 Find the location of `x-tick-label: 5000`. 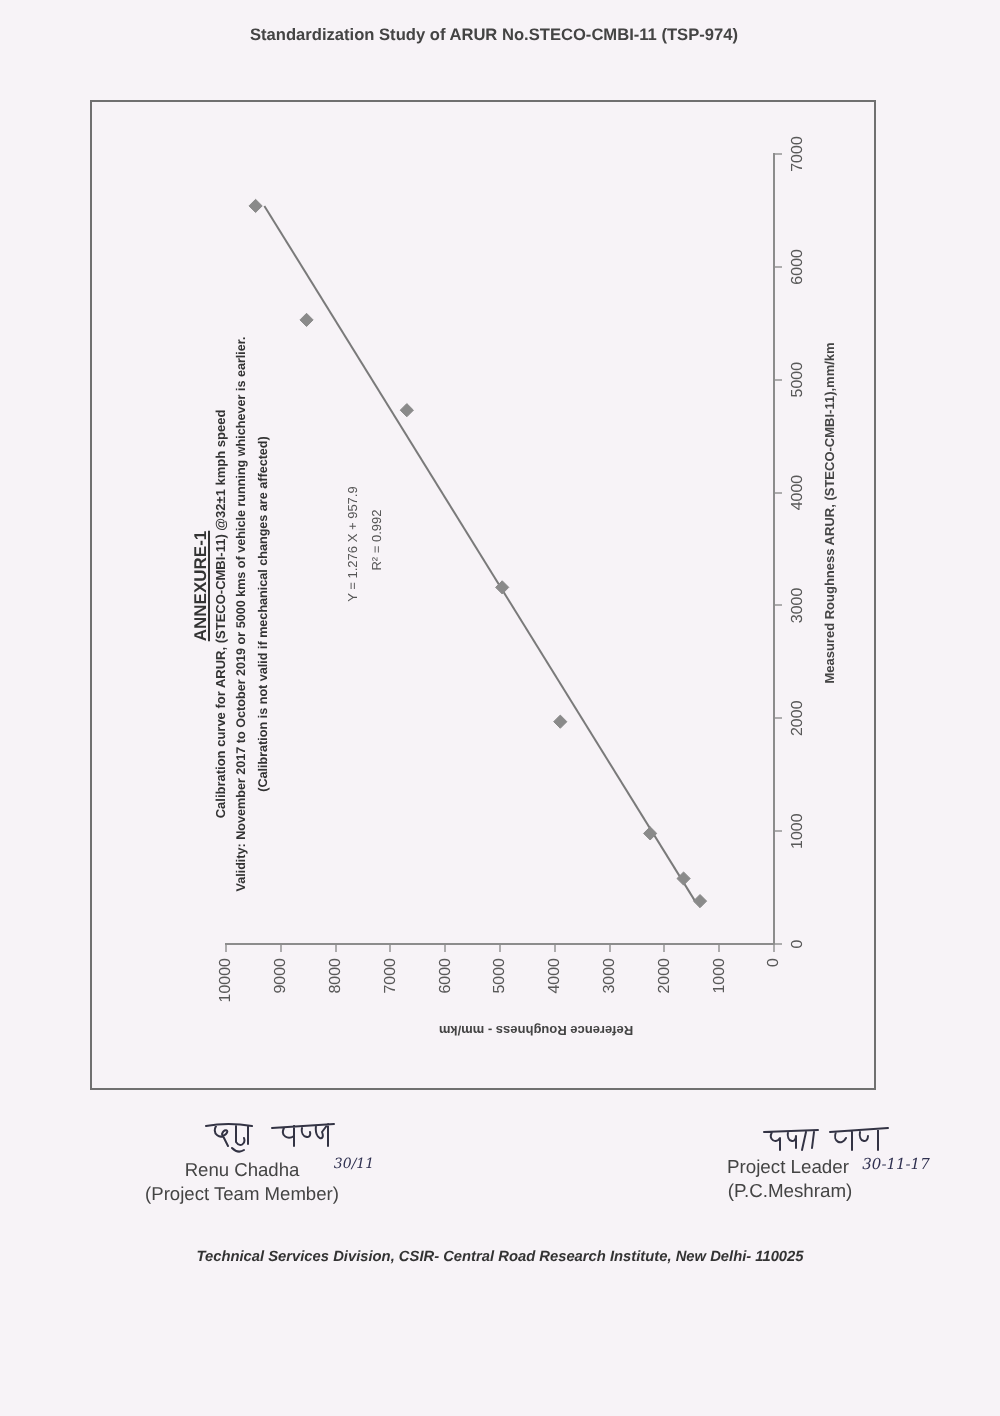

x-tick-label: 5000 is located at coordinates (499, 975).